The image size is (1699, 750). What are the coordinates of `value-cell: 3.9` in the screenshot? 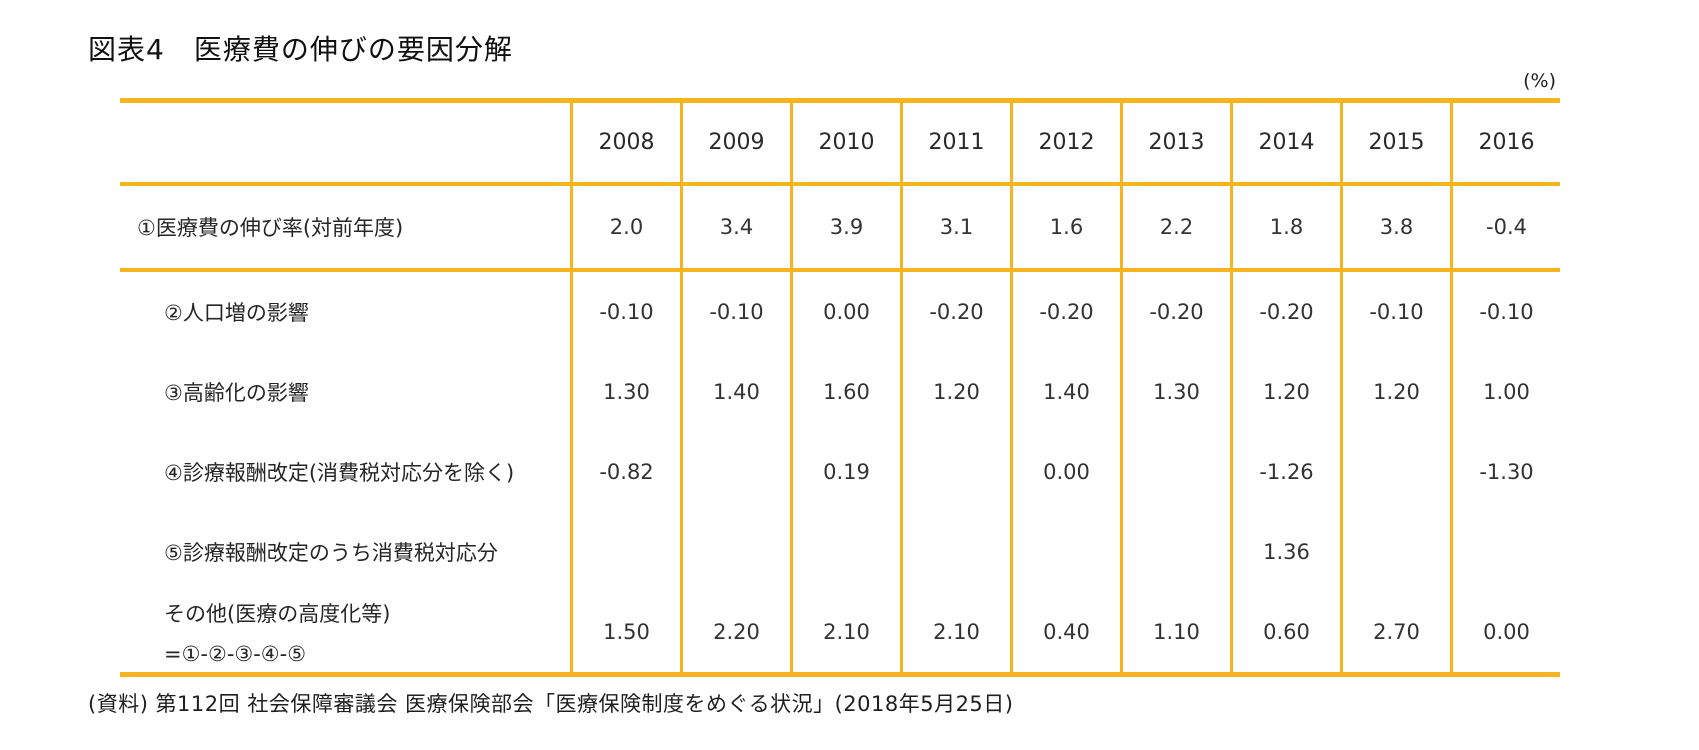 It's located at (845, 227).